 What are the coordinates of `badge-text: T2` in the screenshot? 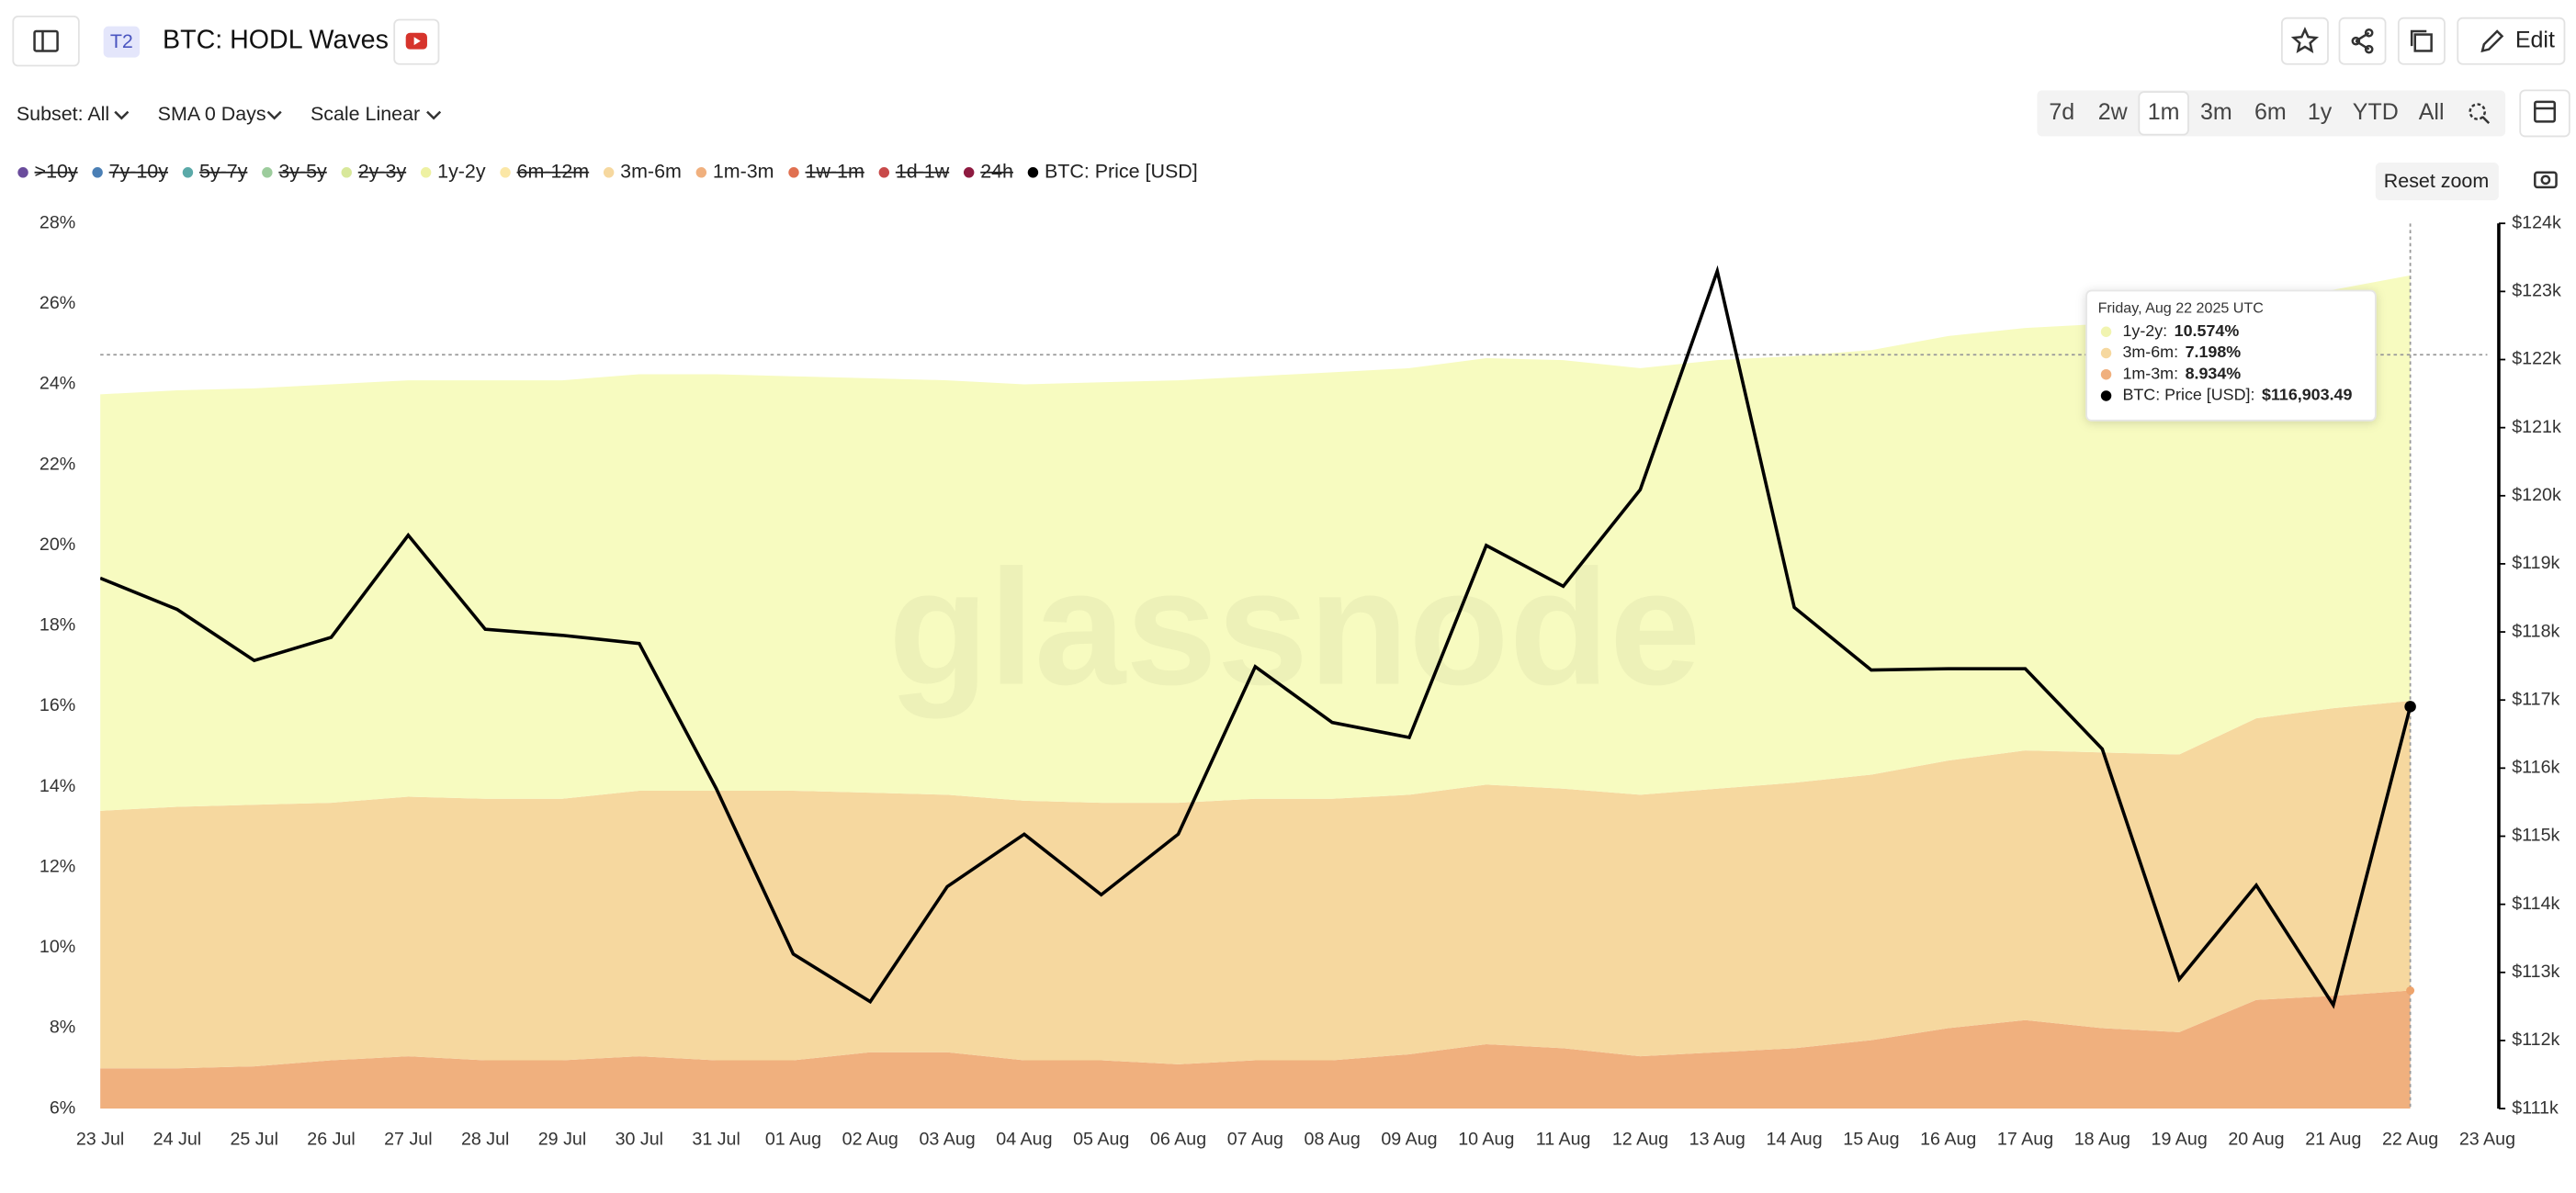 It's located at (121, 41).